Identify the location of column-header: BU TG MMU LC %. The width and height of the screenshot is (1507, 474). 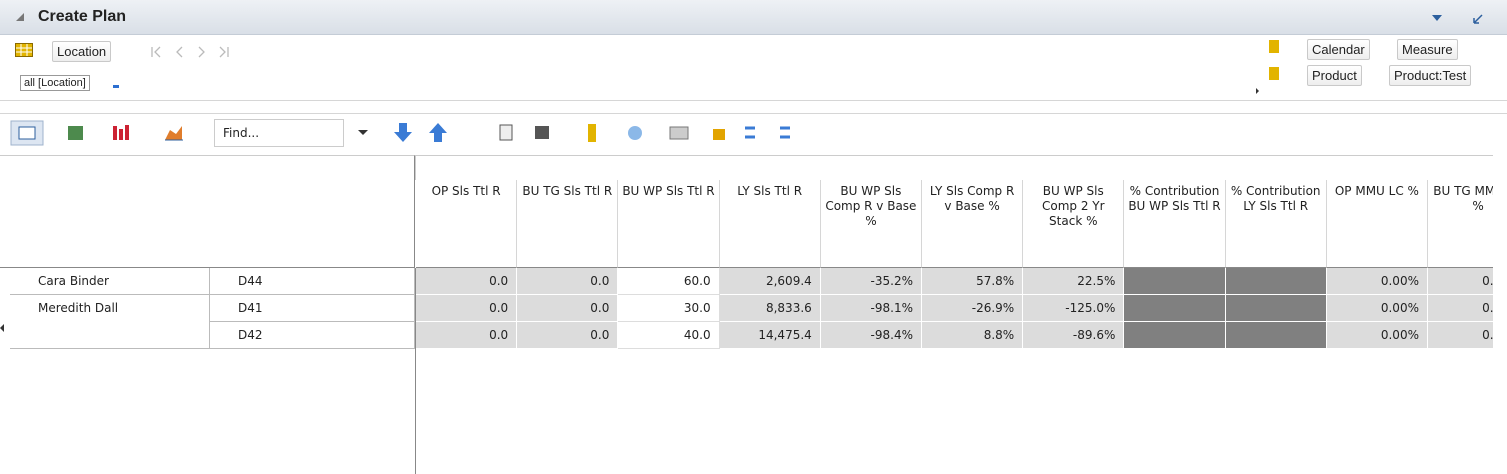
(1460, 224).